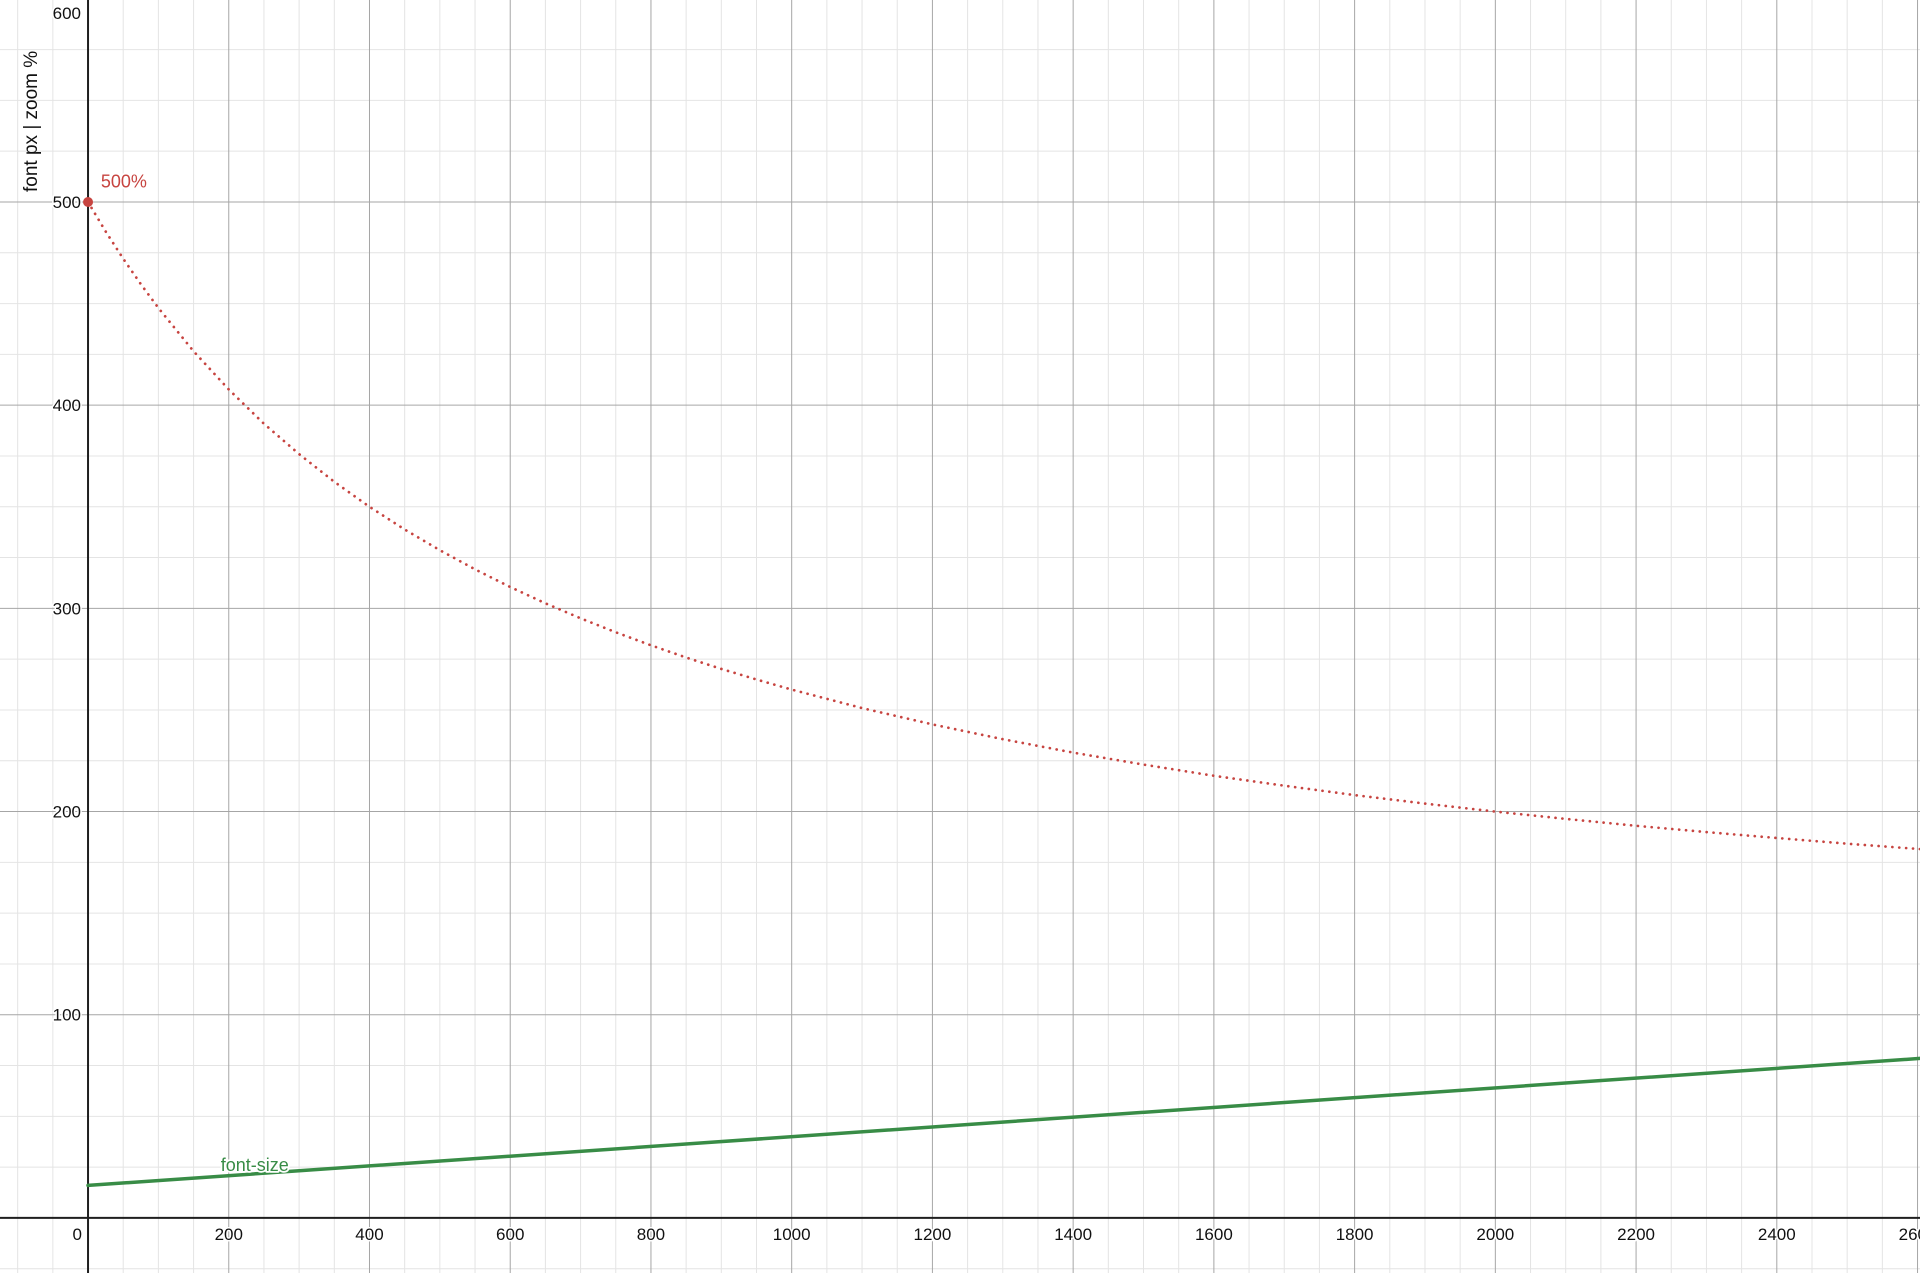 This screenshot has height=1273, width=1920. Describe the element at coordinates (651, 1234) in the screenshot. I see `x-tick-label: 800` at that location.